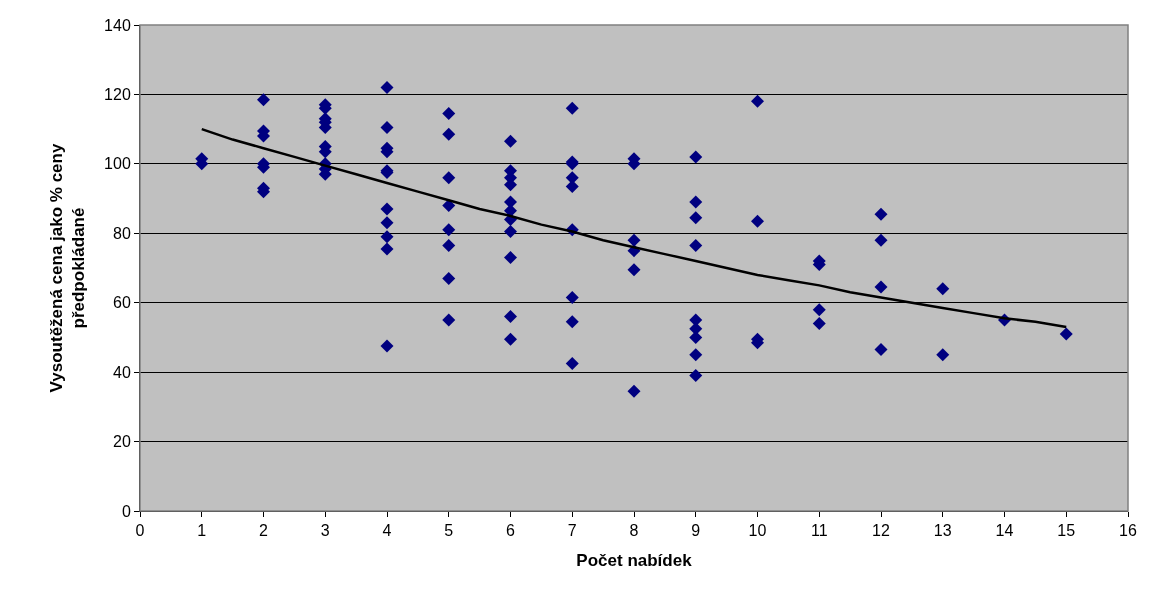  What do you see at coordinates (117, 25) in the screenshot?
I see `y-tick-label: 140` at bounding box center [117, 25].